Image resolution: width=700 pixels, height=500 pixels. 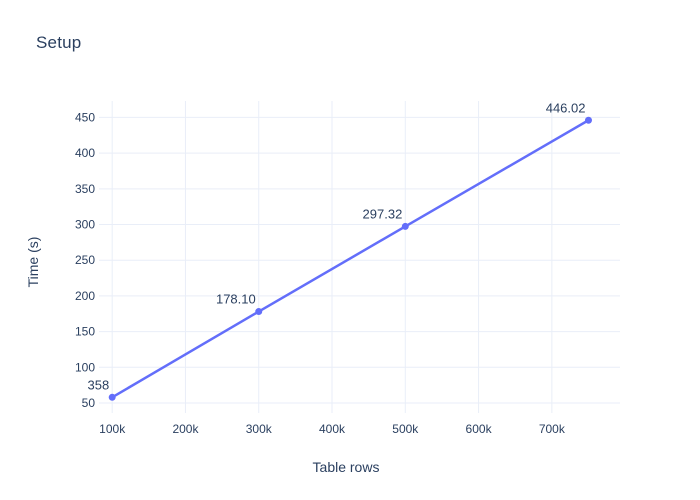 I want to click on chart-title: Setup, so click(x=59, y=42).